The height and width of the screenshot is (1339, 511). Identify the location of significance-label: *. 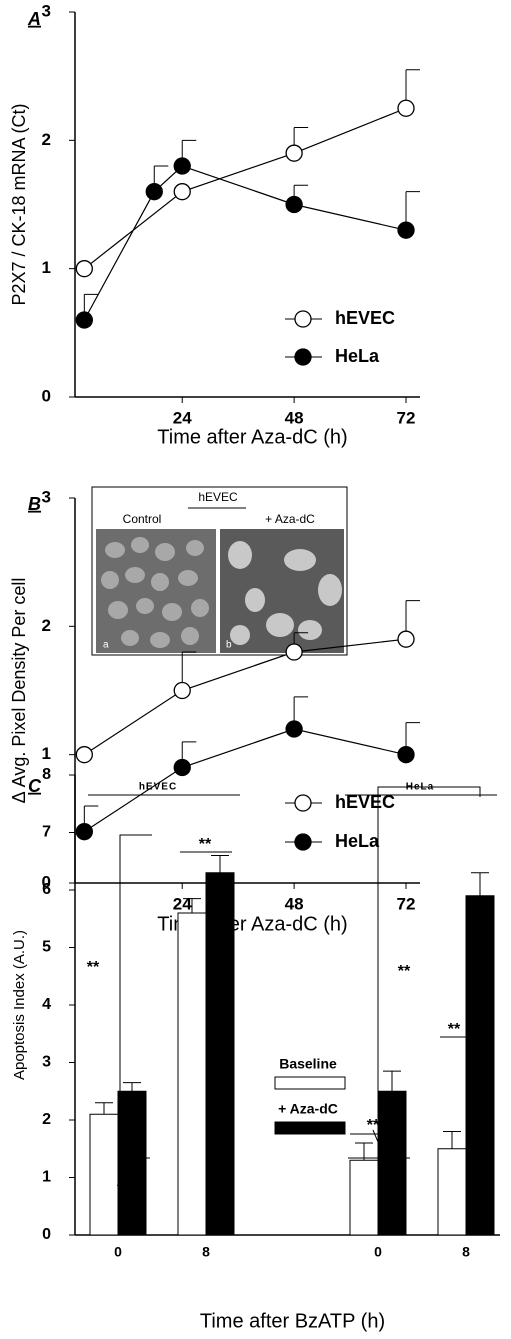
(120, 1189).